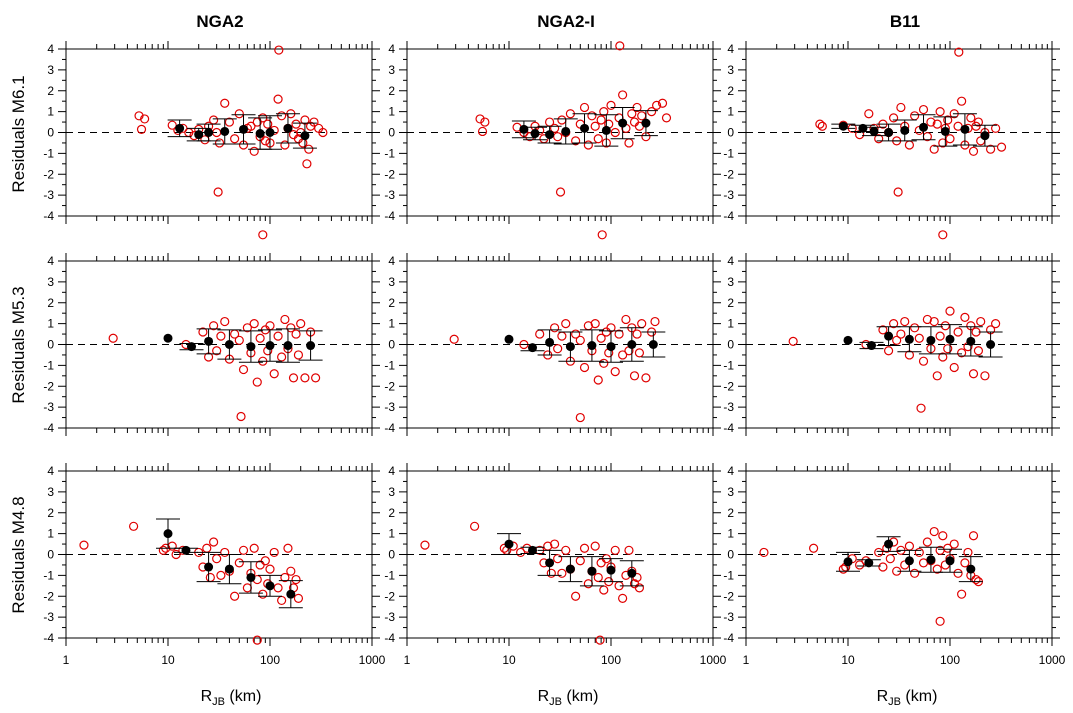 This screenshot has width=1073, height=713. What do you see at coordinates (905, 21) in the screenshot?
I see `col-title-b11: B11` at bounding box center [905, 21].